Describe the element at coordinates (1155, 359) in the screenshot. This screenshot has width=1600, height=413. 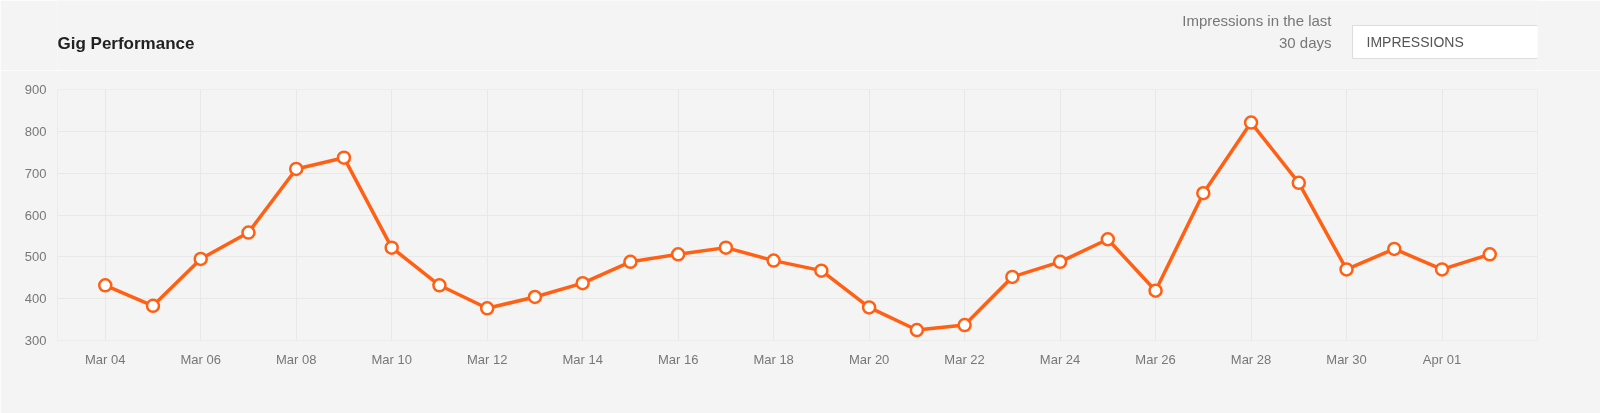
I see `x-tick-label: Mar 26` at that location.